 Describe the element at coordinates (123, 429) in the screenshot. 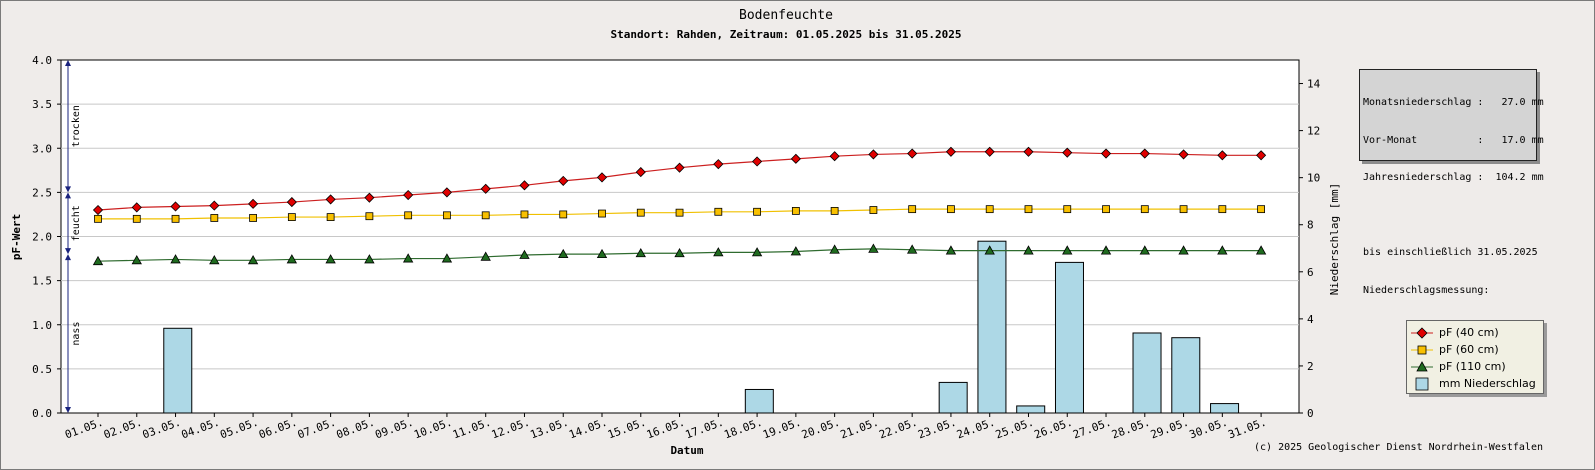

I see `x-tick-label: 02.05.` at that location.